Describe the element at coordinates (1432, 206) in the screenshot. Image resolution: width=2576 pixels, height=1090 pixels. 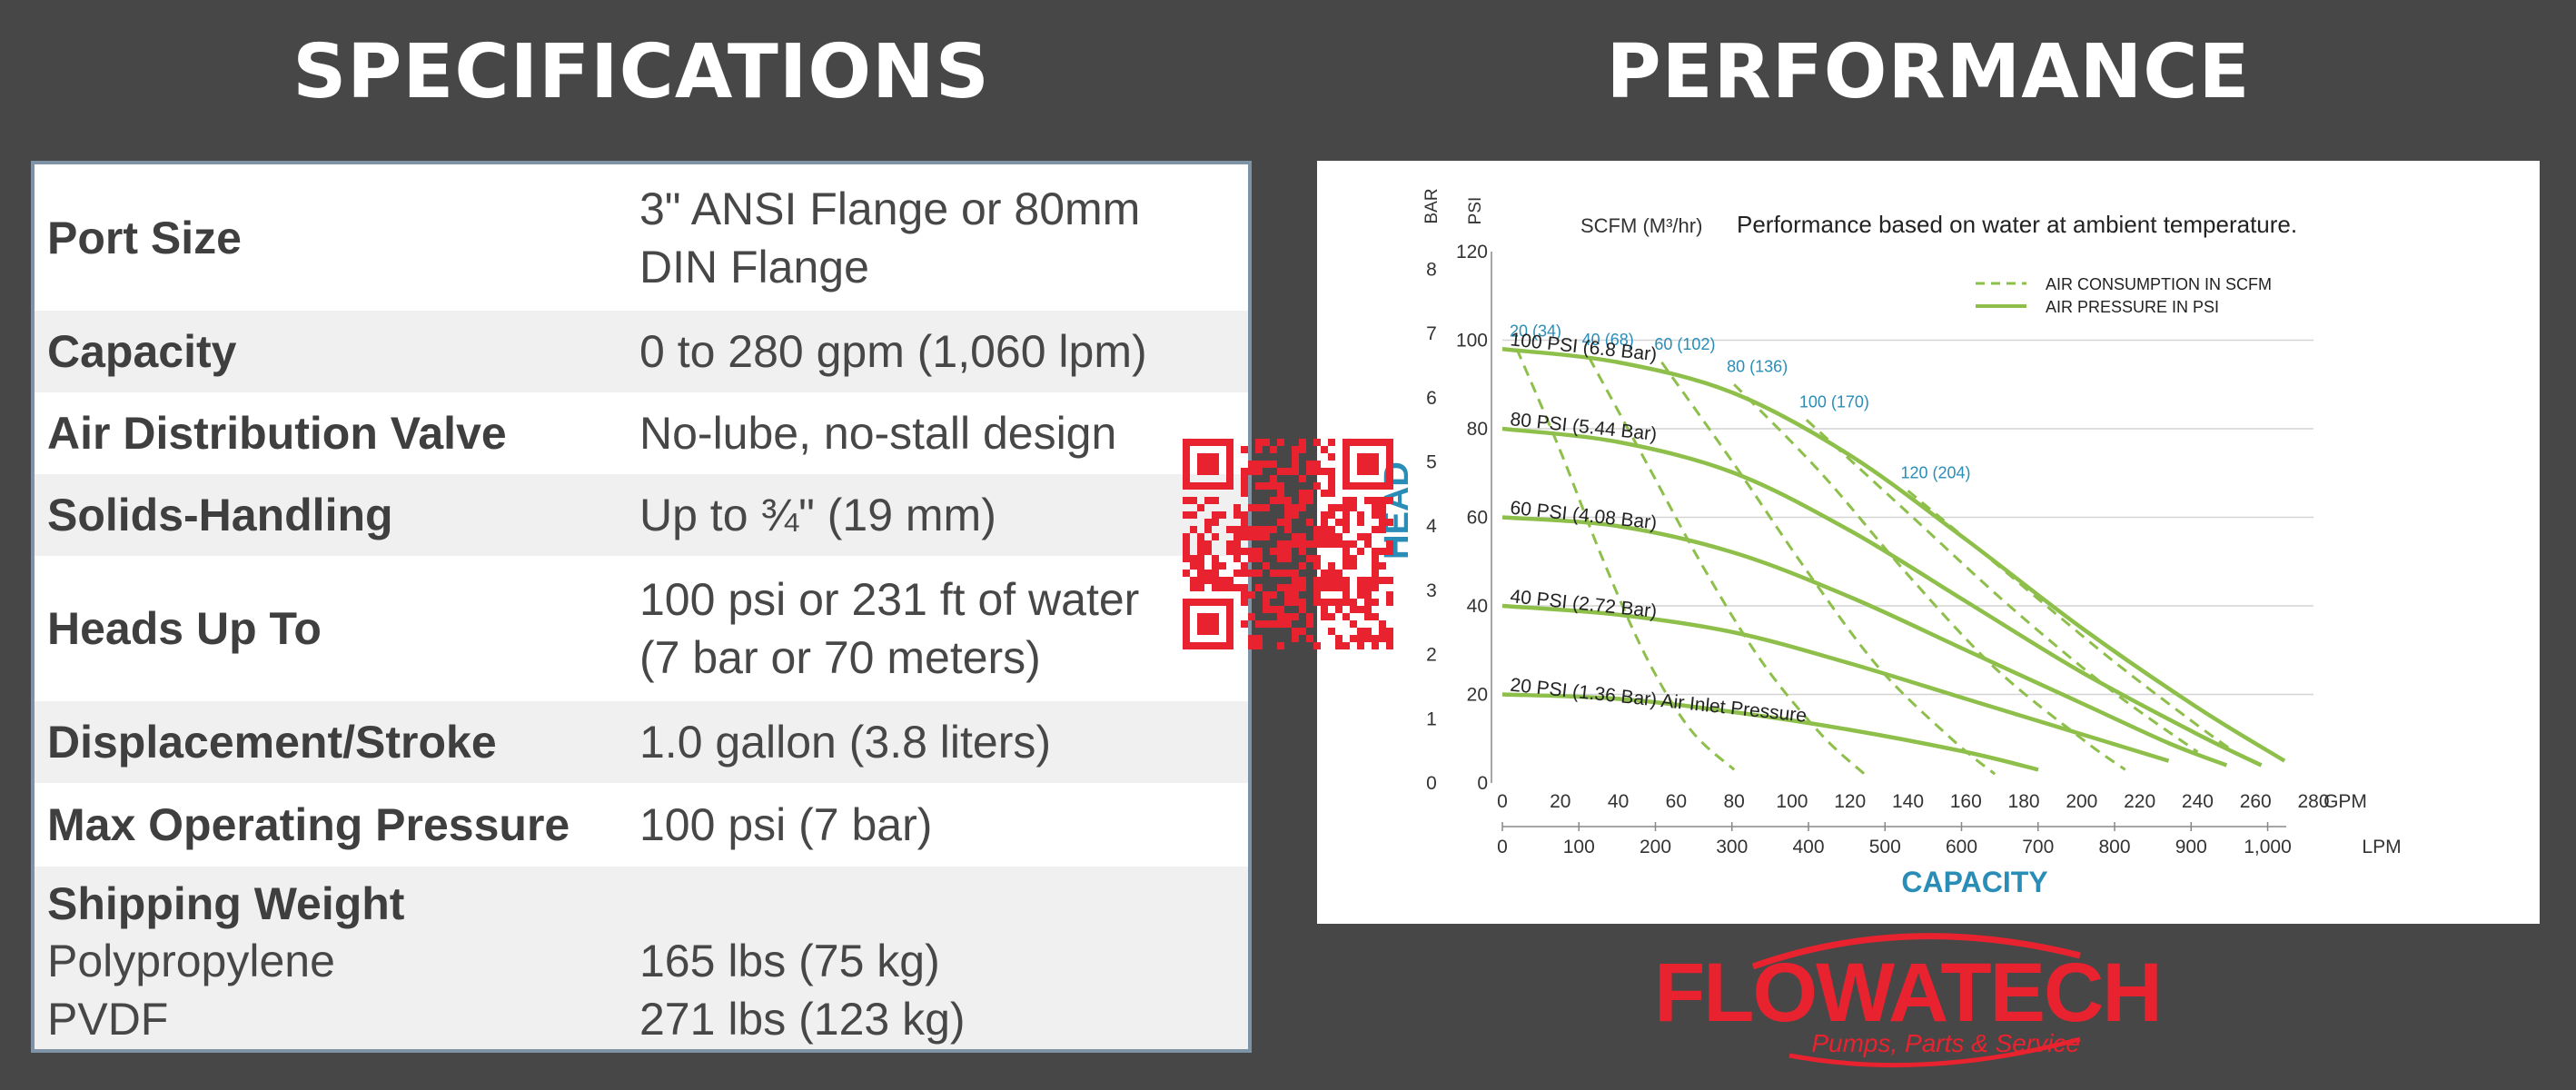
I see `y-unit-bar: BAR` at that location.